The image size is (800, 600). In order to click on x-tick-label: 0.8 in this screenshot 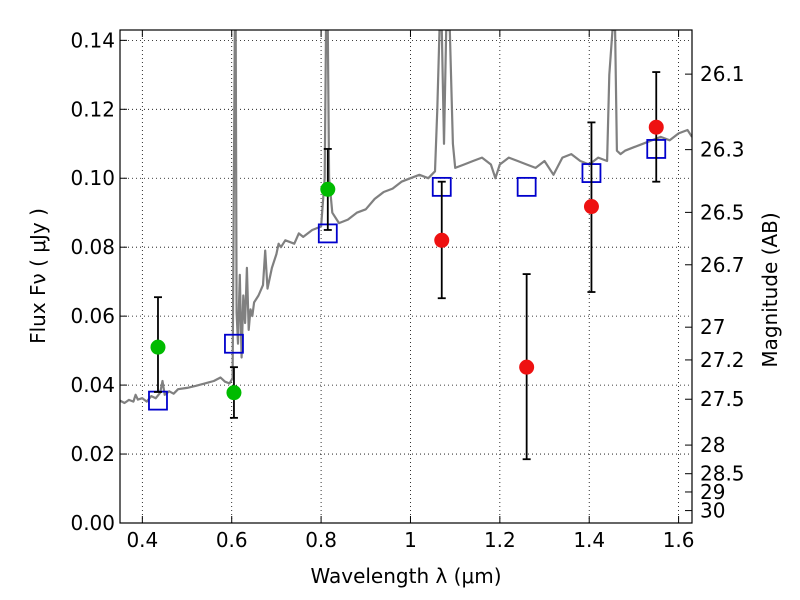, I will do `click(321, 540)`.